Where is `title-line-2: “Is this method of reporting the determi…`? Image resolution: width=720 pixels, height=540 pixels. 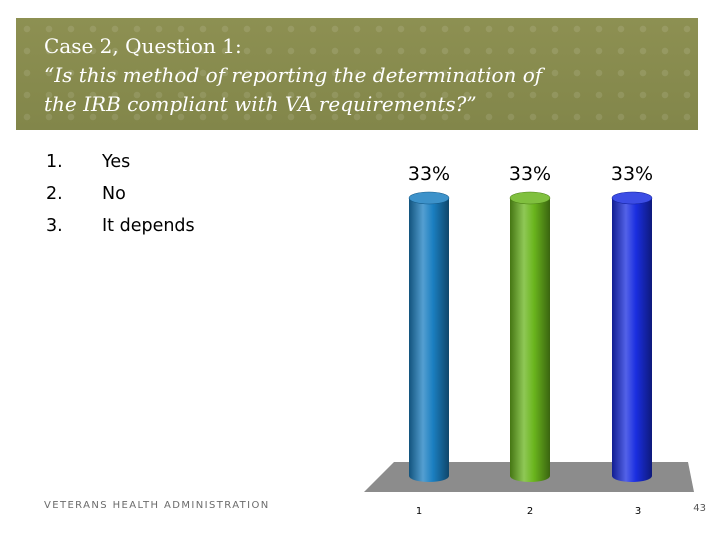 title-line-2: “Is this method of reporting the determi… is located at coordinates (293, 75).